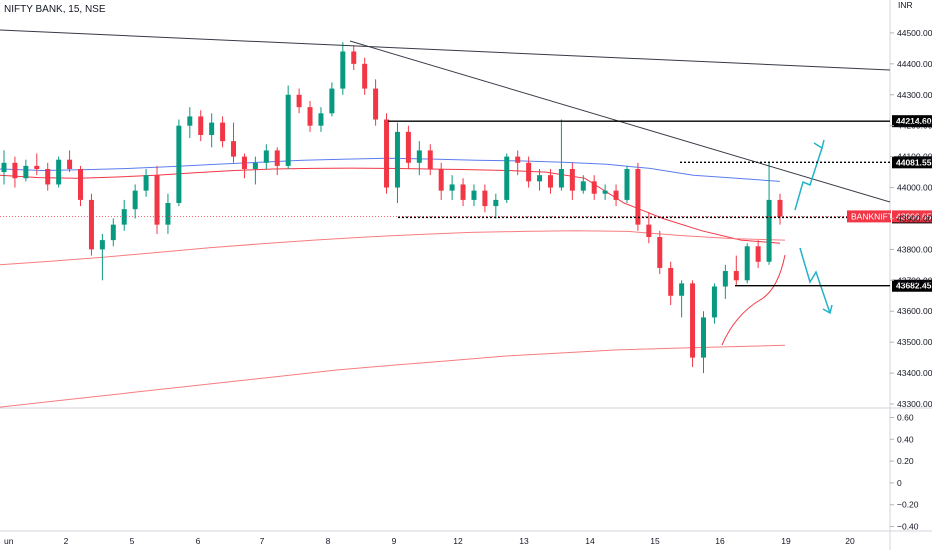 This screenshot has height=550, width=932. What do you see at coordinates (905, 461) in the screenshot?
I see `osc-tick-label: 0.20` at bounding box center [905, 461].